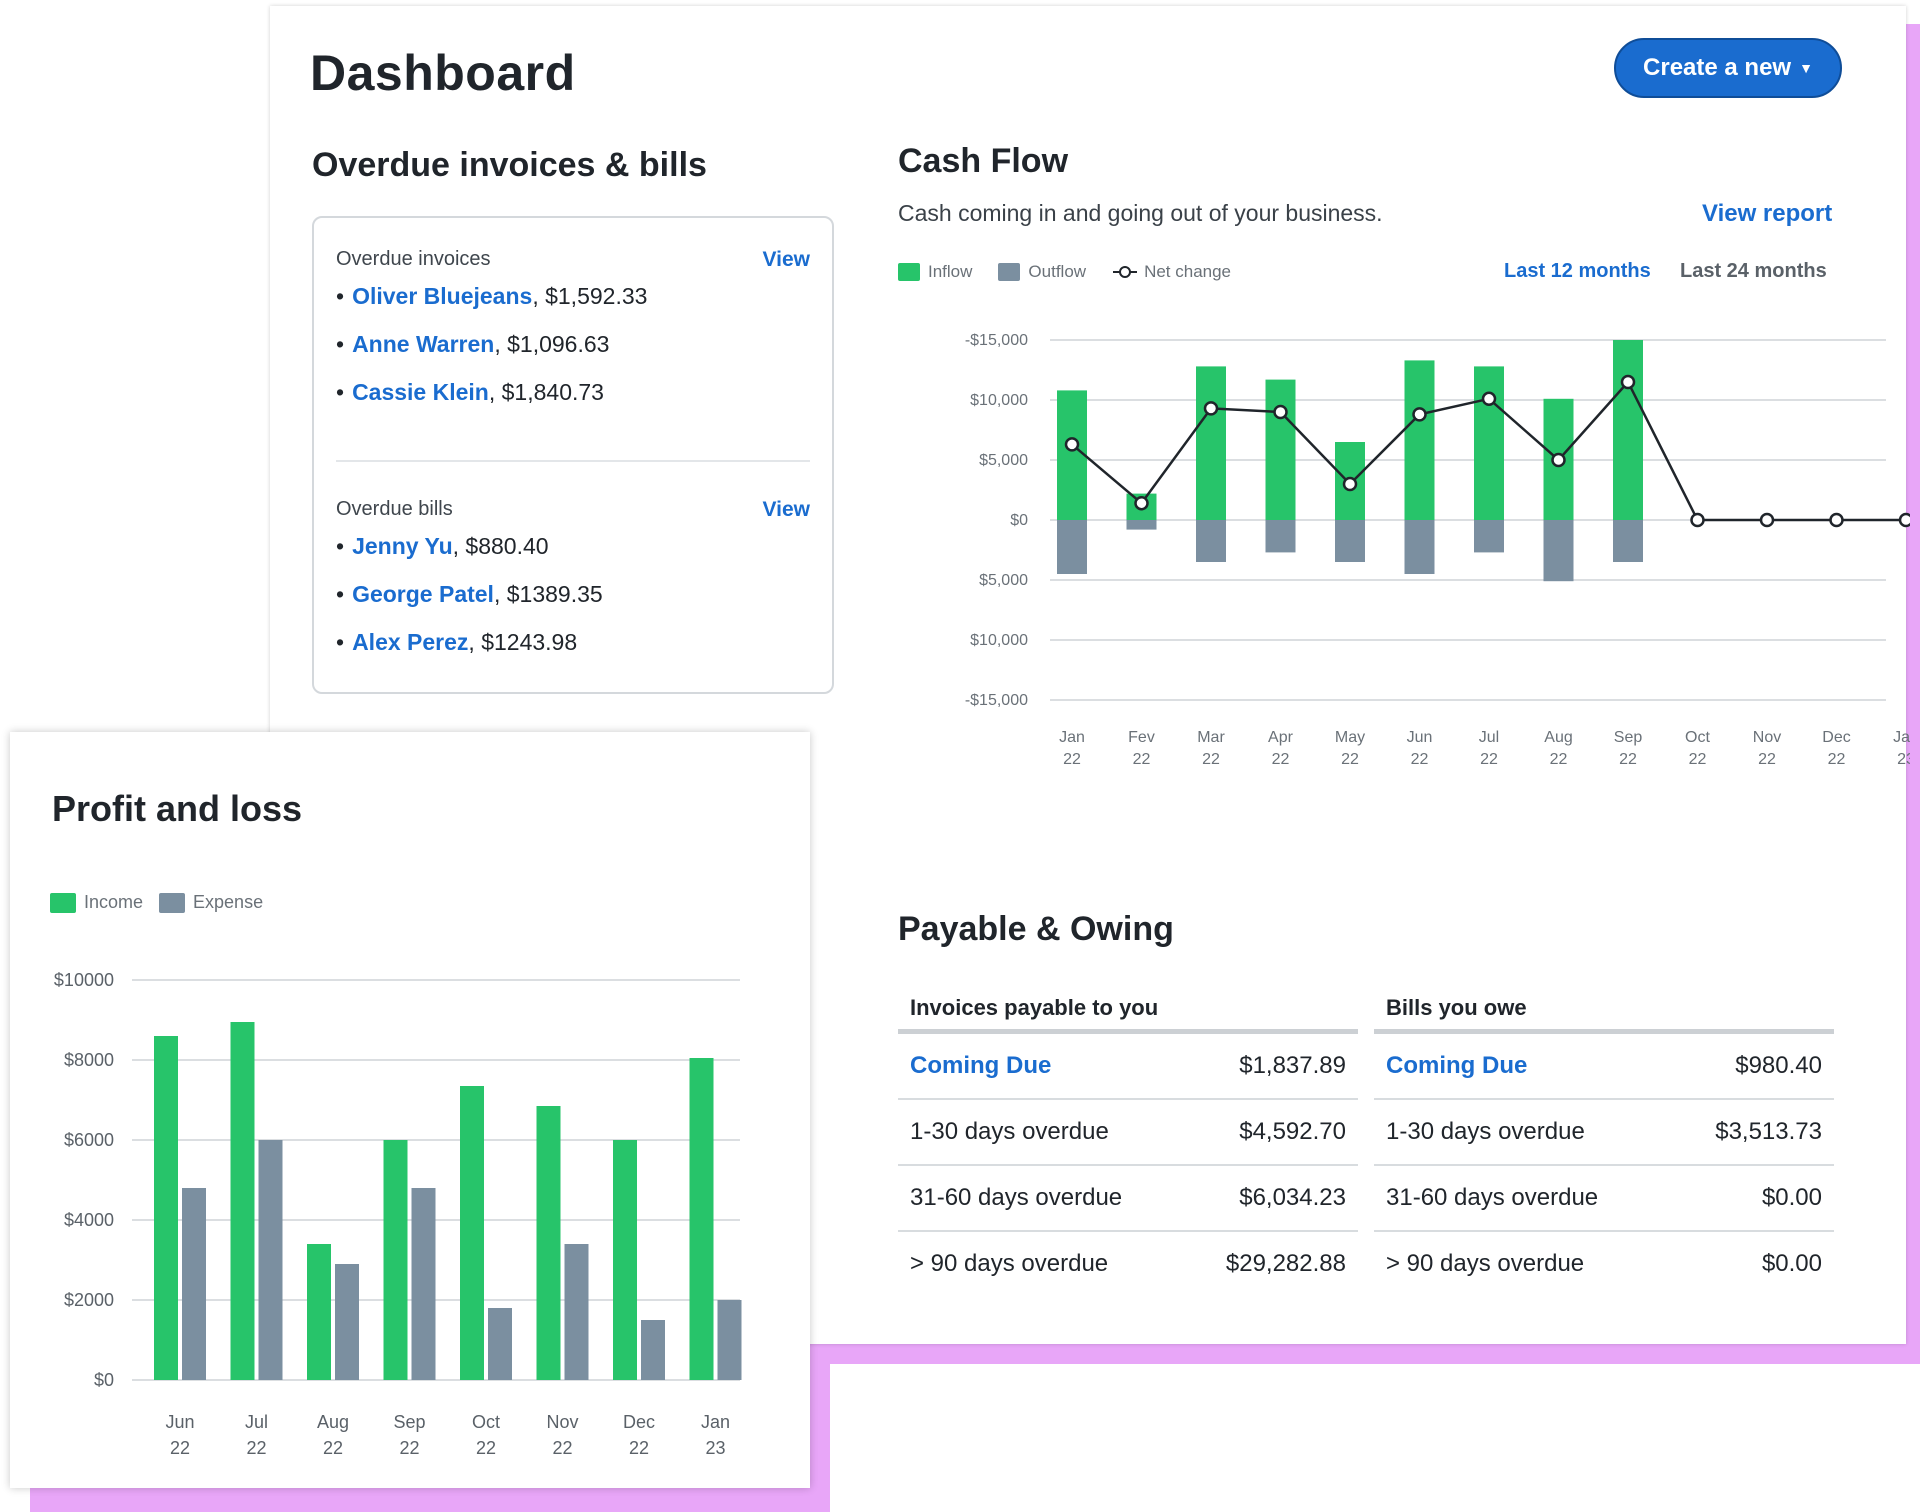  What do you see at coordinates (786, 509) in the screenshot?
I see `overdue-bills-view-link: View` at bounding box center [786, 509].